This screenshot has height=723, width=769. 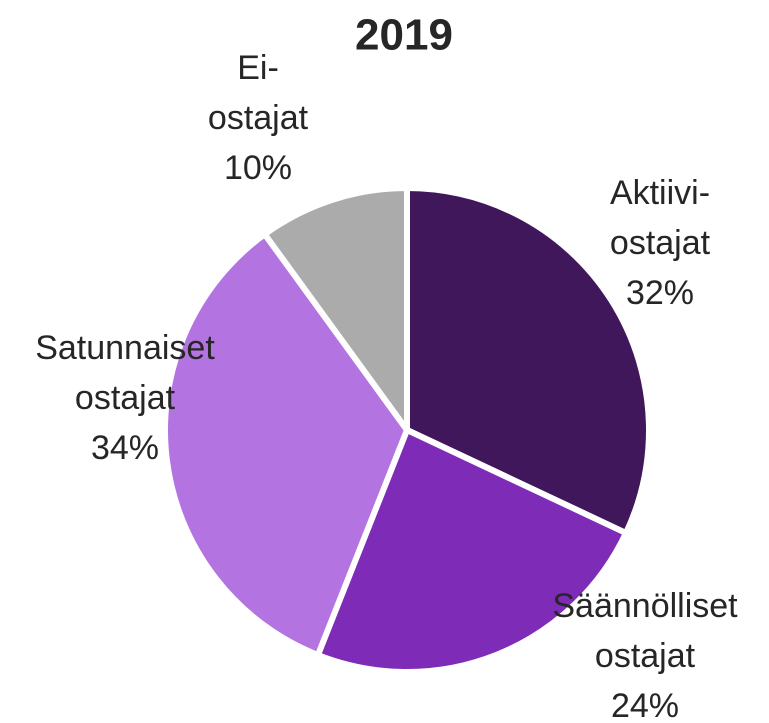 What do you see at coordinates (258, 68) in the screenshot?
I see `category-label: Ei-` at bounding box center [258, 68].